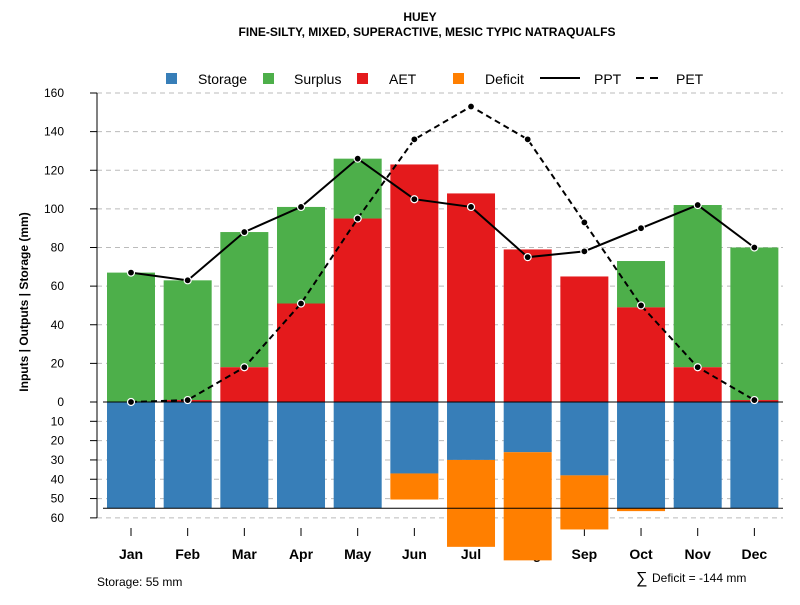 The image size is (800, 605). Describe the element at coordinates (54, 132) in the screenshot. I see `y-tick-label: 140` at that location.